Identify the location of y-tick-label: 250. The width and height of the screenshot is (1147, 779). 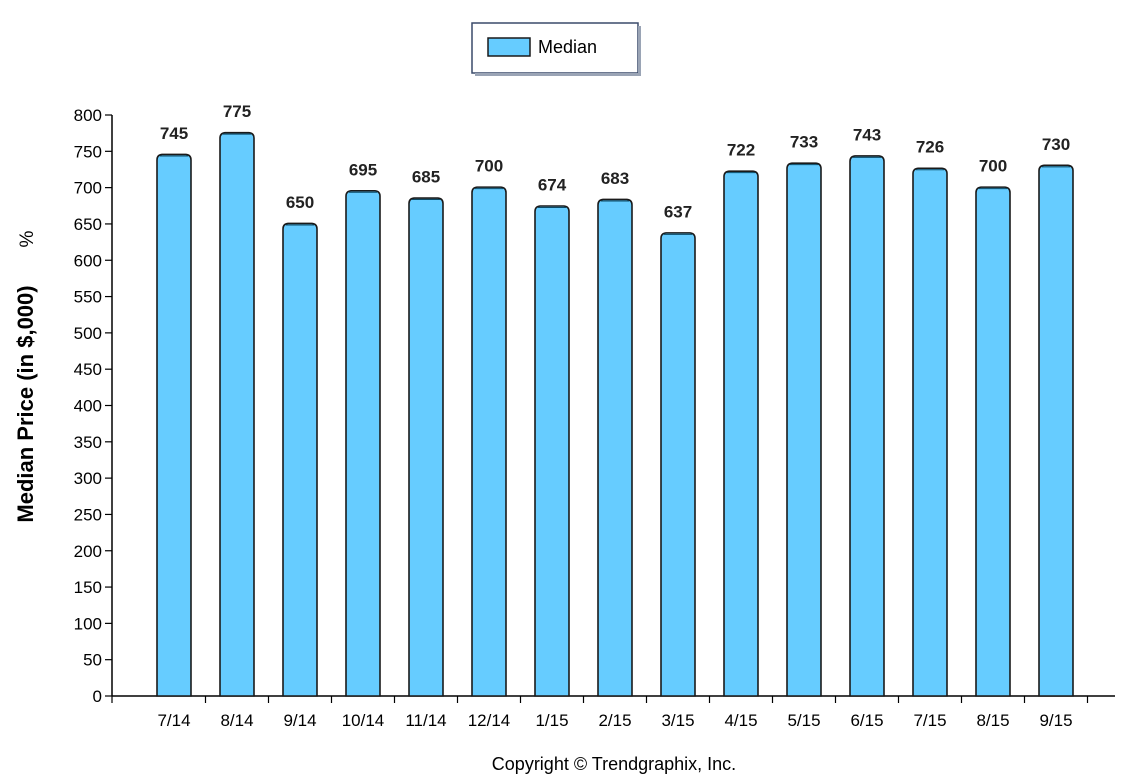
(88, 514).